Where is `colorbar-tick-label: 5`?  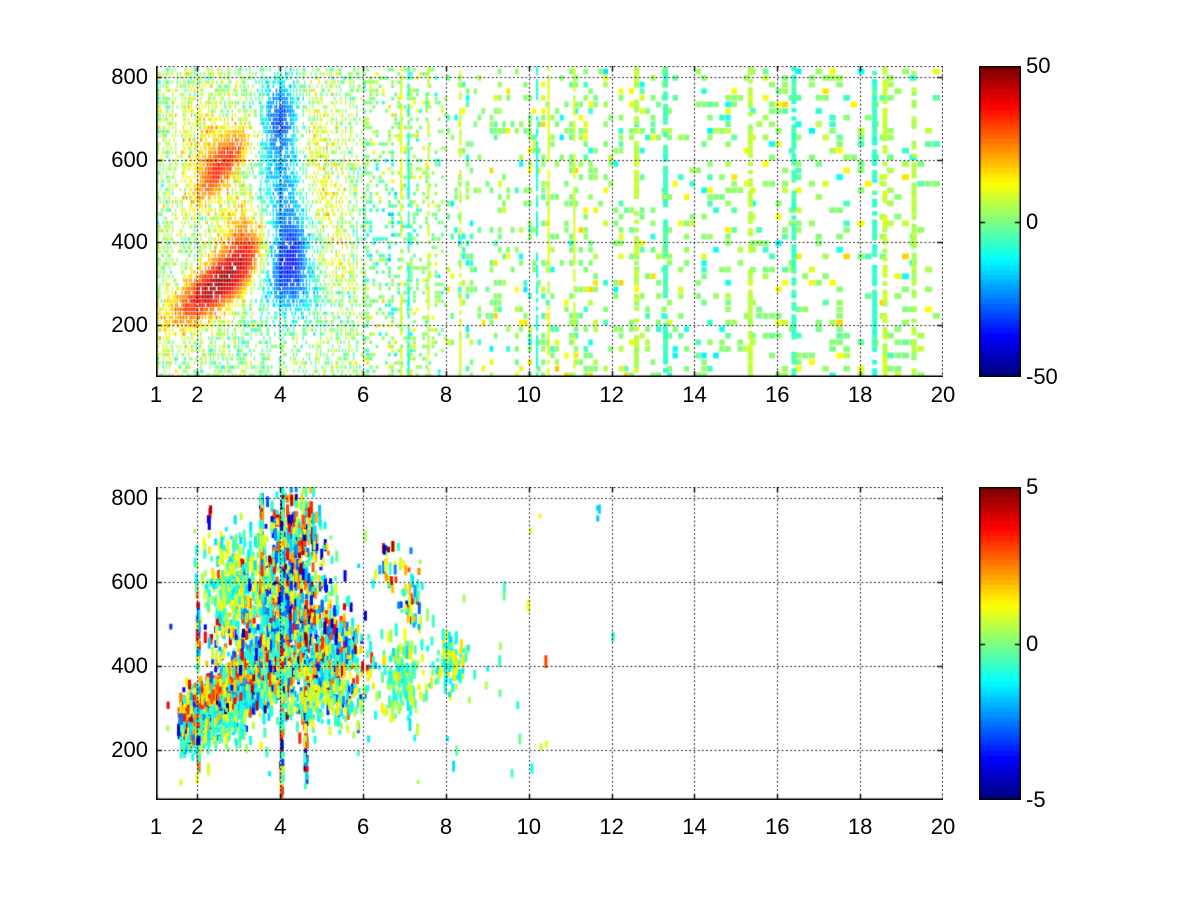
colorbar-tick-label: 5 is located at coordinates (1032, 486).